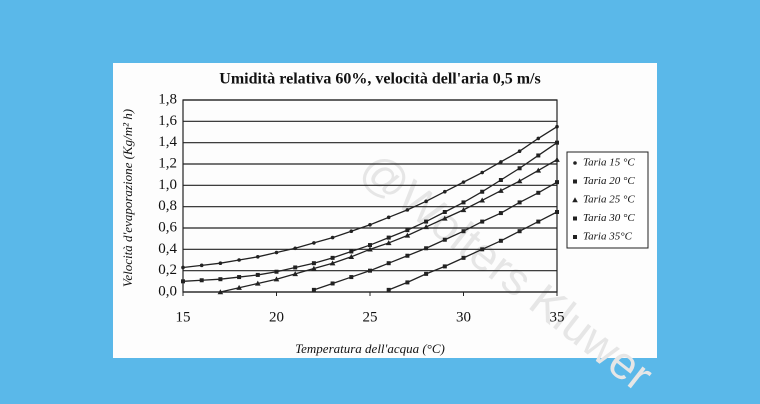 The width and height of the screenshot is (760, 404). I want to click on y-tick-label: 0,2, so click(167, 270).